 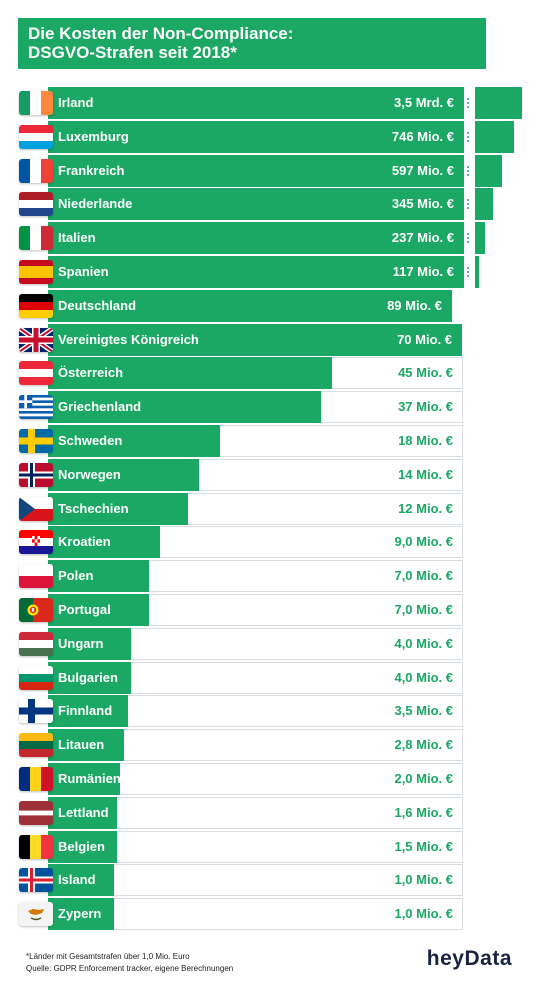 What do you see at coordinates (128, 339) in the screenshot?
I see `country-label: Vereinigtes Königreich` at bounding box center [128, 339].